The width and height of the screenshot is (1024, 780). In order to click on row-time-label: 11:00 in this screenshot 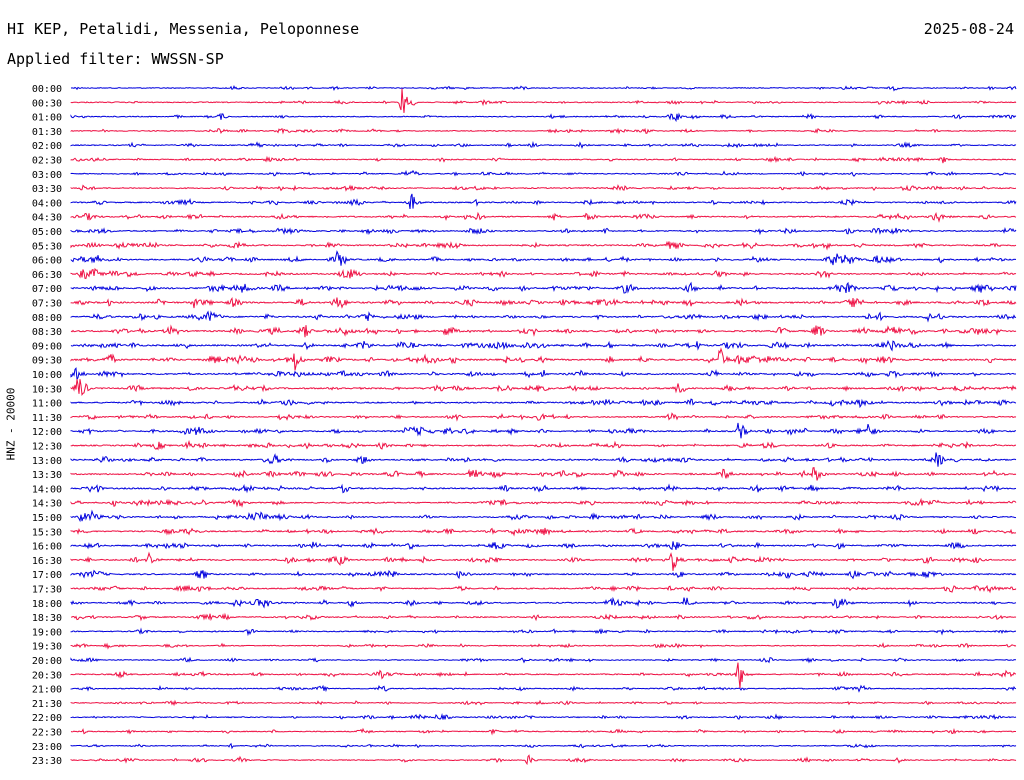, I will do `click(47, 404)`.